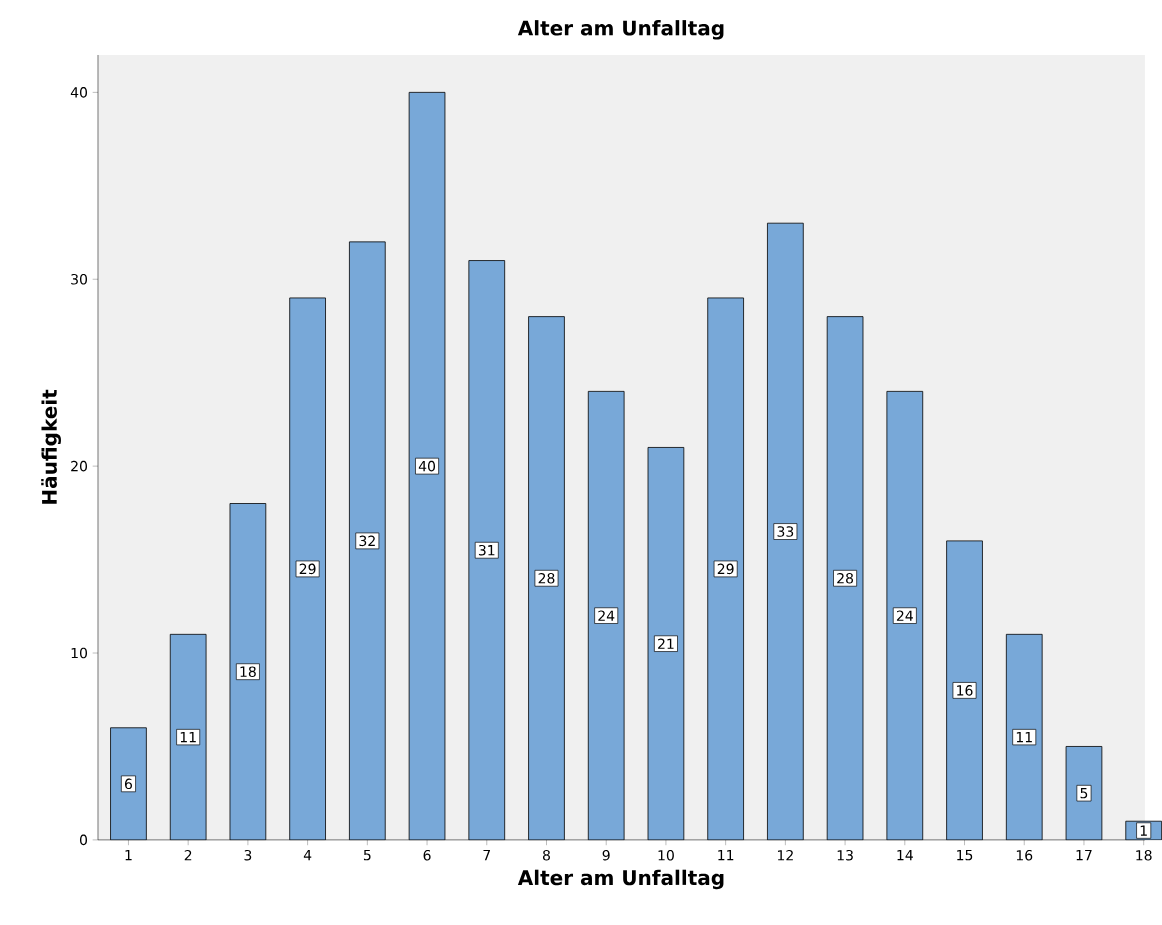 The image size is (1162, 925). I want to click on data-label: 33, so click(785, 531).